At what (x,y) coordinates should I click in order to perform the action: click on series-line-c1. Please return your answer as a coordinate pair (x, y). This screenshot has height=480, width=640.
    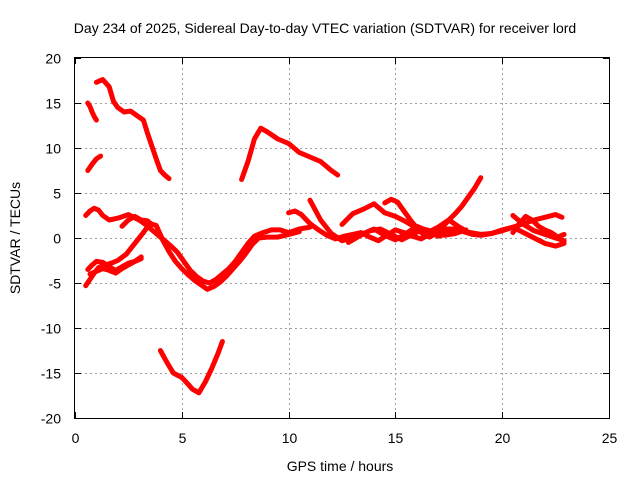
    Looking at the image, I should click on (191, 367).